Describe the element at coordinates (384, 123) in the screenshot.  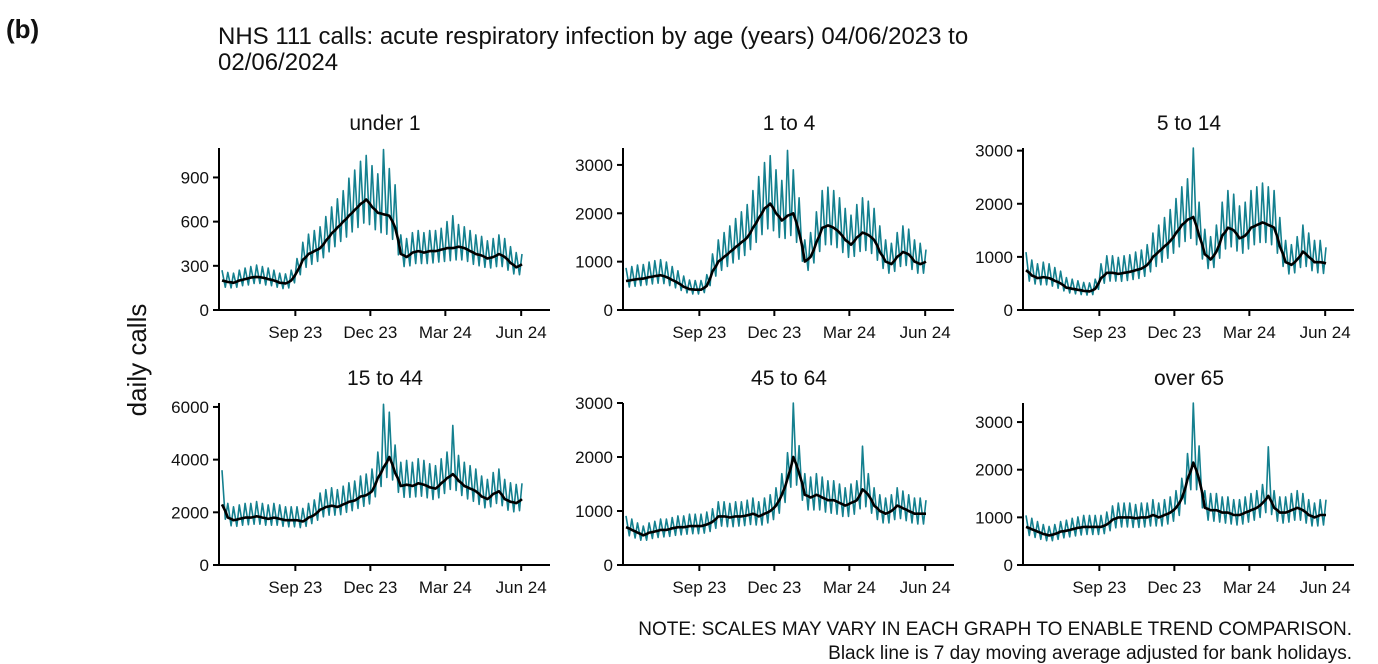
I see `panel-title: under 1` at that location.